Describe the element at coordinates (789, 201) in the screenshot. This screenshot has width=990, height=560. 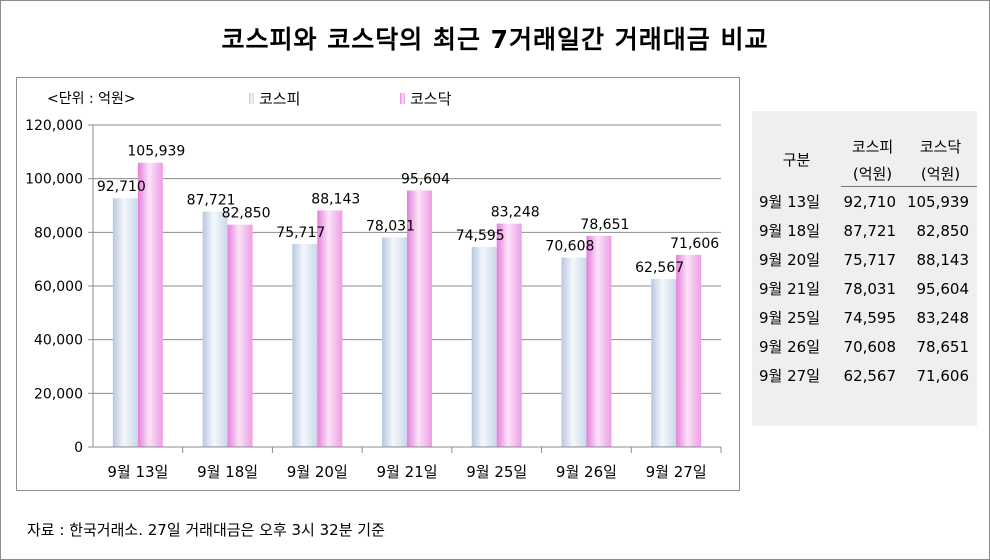
I see `table-cell-date: 9월 13일` at that location.